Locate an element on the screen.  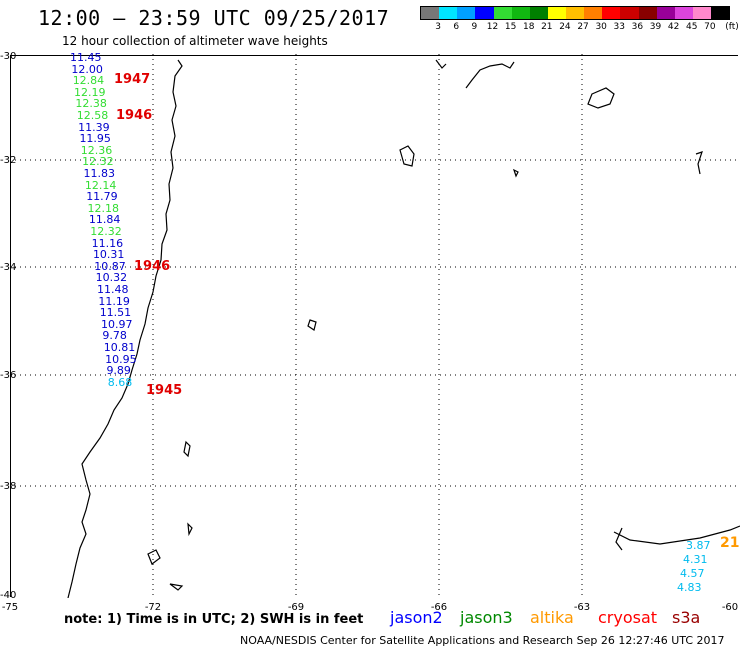
wave-height-value: 12.18 is located at coordinates (103, 208).